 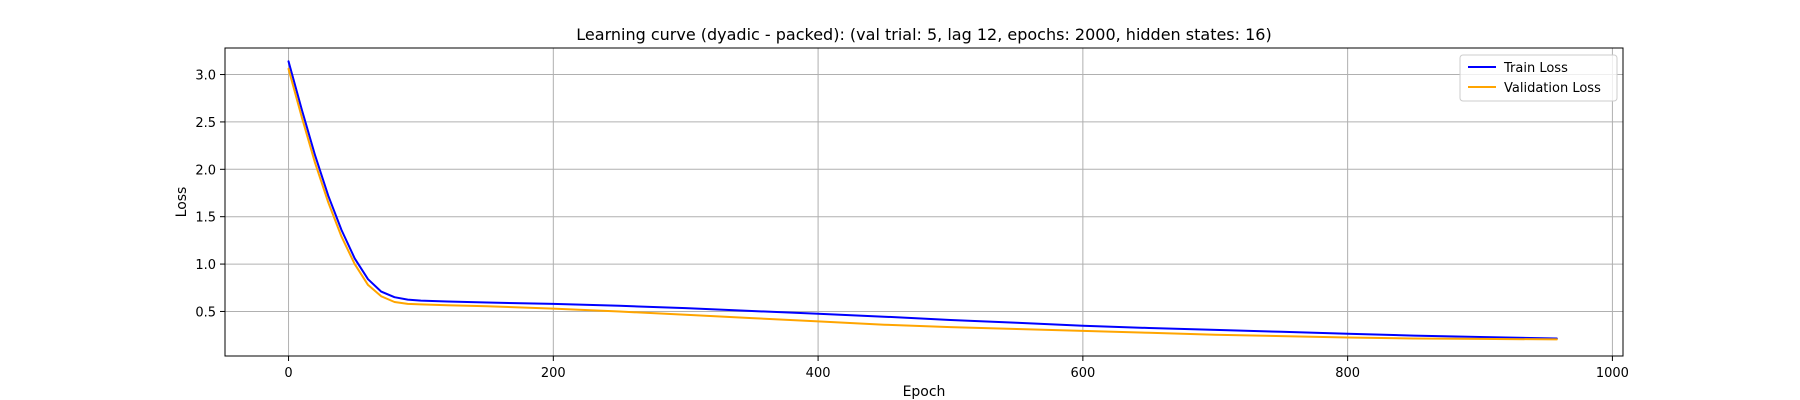 I want to click on legend-label-train-loss: Train Loss, so click(x=1535, y=68).